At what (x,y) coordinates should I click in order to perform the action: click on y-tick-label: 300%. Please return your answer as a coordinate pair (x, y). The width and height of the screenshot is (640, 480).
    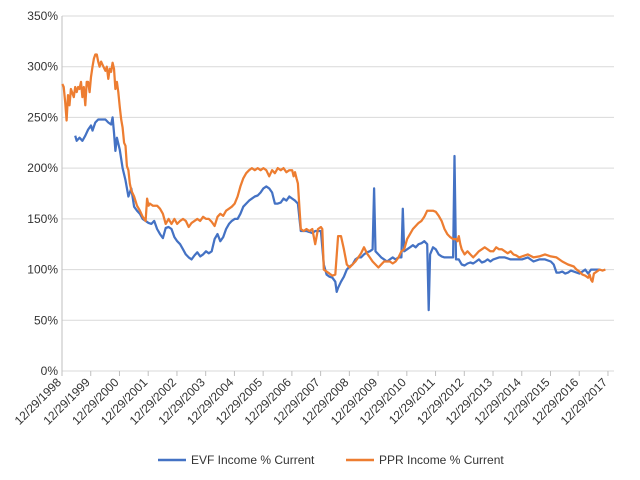
    Looking at the image, I should click on (42, 67).